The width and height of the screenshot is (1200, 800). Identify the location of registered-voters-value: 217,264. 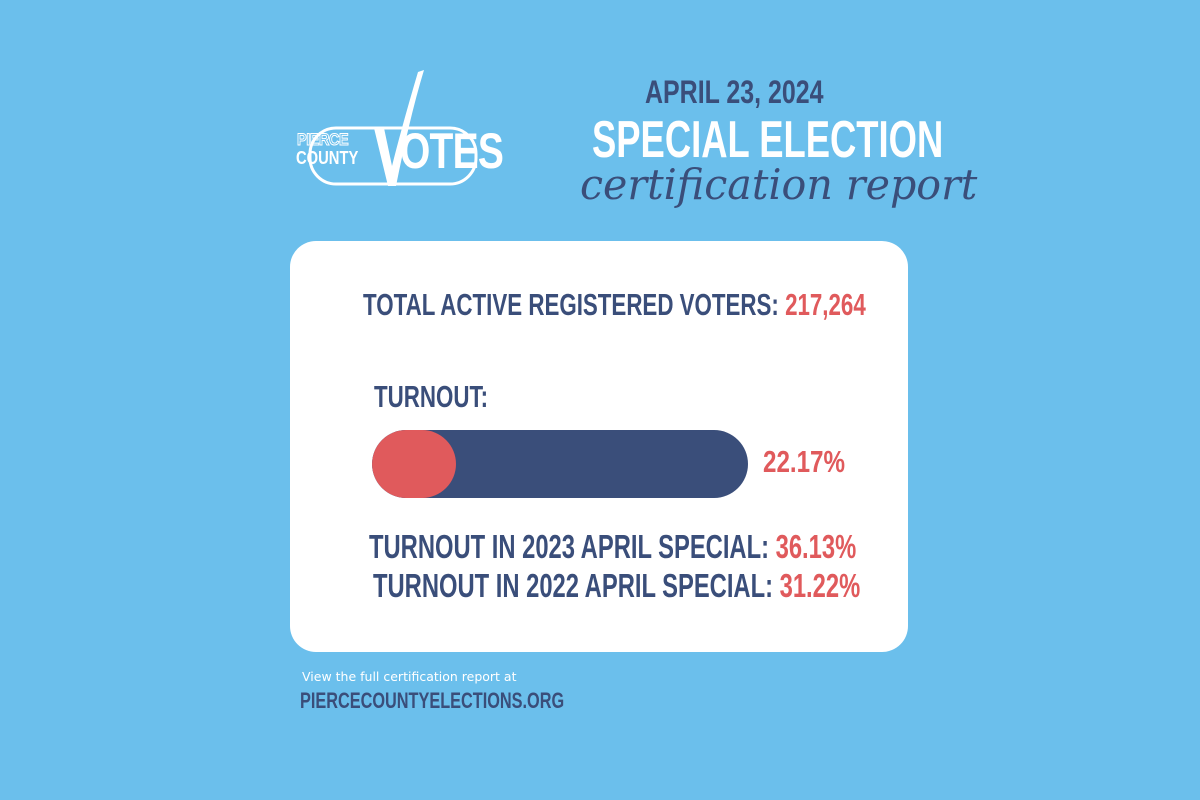
(825, 304).